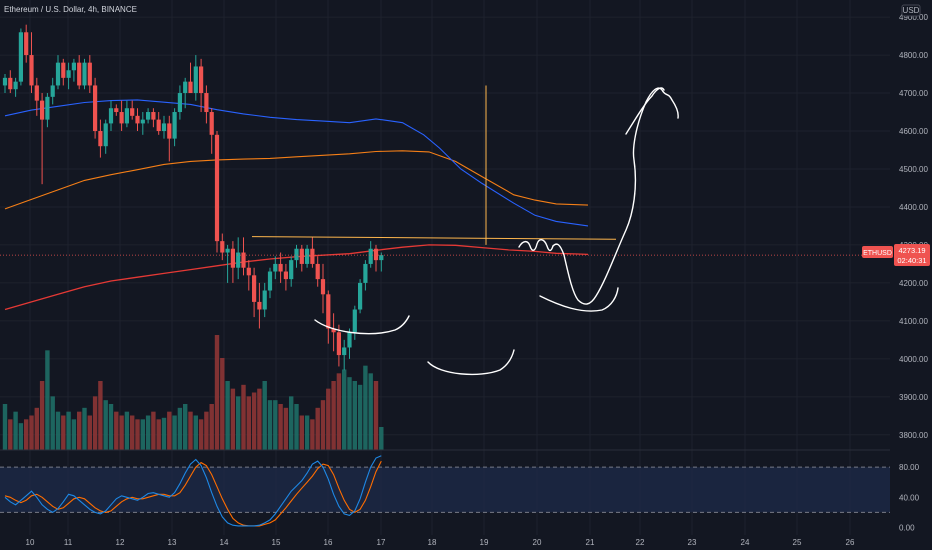 Image resolution: width=932 pixels, height=550 pixels. Describe the element at coordinates (911, 10) in the screenshot. I see `currency-badge: USD` at that location.